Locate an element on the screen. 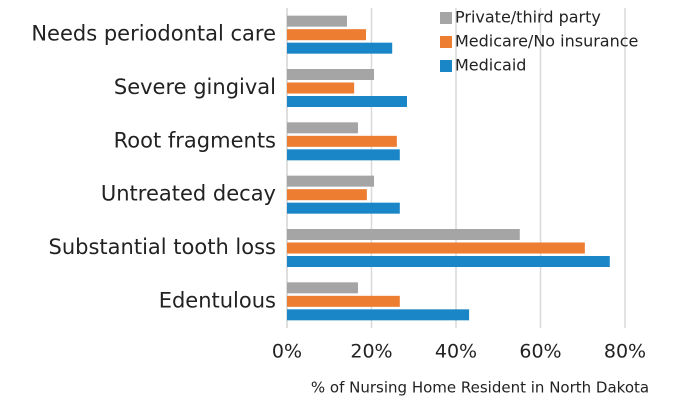  y-tick-label: Needs periodontal care is located at coordinates (153, 34).